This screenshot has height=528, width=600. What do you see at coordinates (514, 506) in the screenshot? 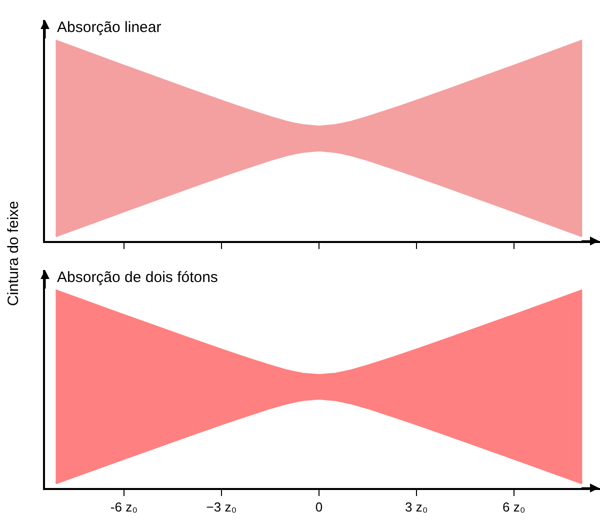
I see `x-tick-label: 6 z₀` at bounding box center [514, 506].